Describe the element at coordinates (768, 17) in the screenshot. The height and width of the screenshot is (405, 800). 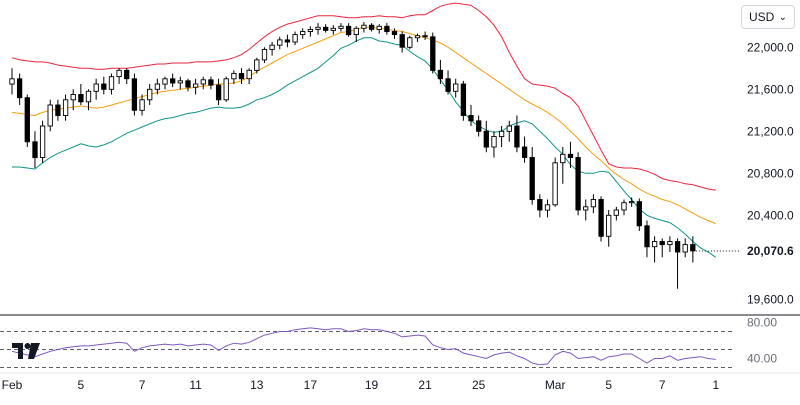
I see `currency-selector: USD ⌄` at that location.